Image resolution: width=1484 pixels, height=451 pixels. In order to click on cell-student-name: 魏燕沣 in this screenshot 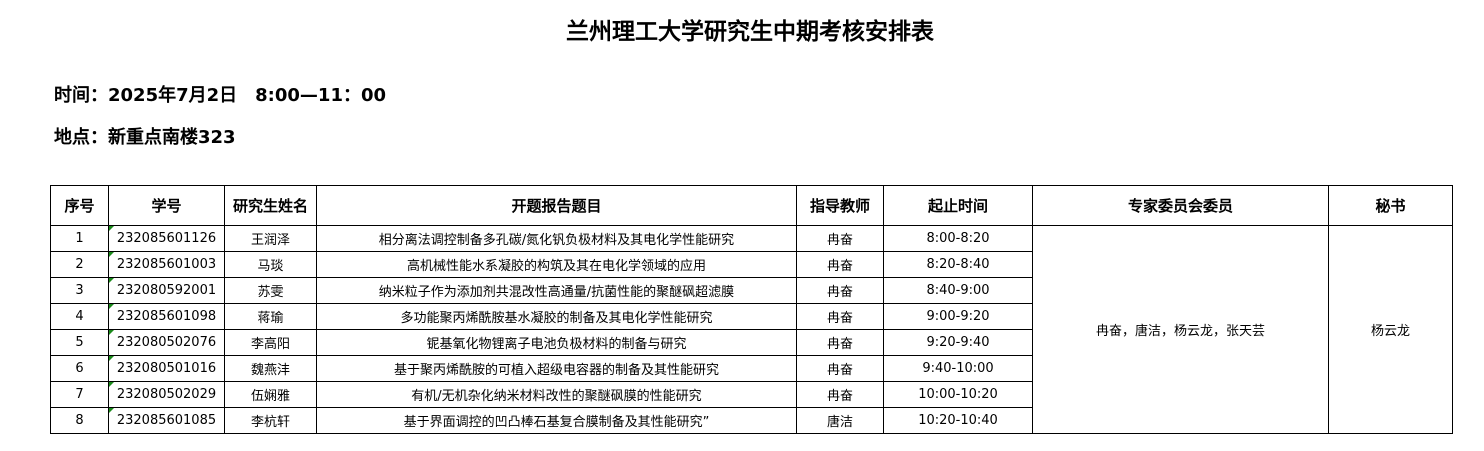, I will do `click(270, 368)`.